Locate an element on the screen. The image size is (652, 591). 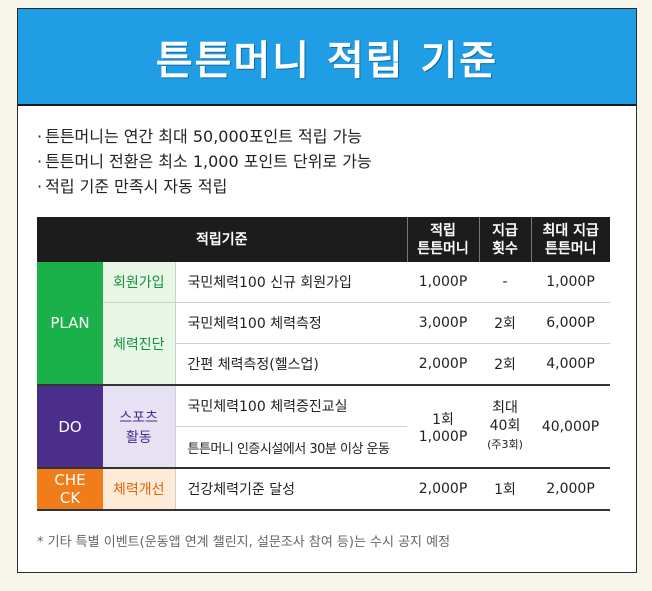
row-amount: 1,000P is located at coordinates (443, 282).